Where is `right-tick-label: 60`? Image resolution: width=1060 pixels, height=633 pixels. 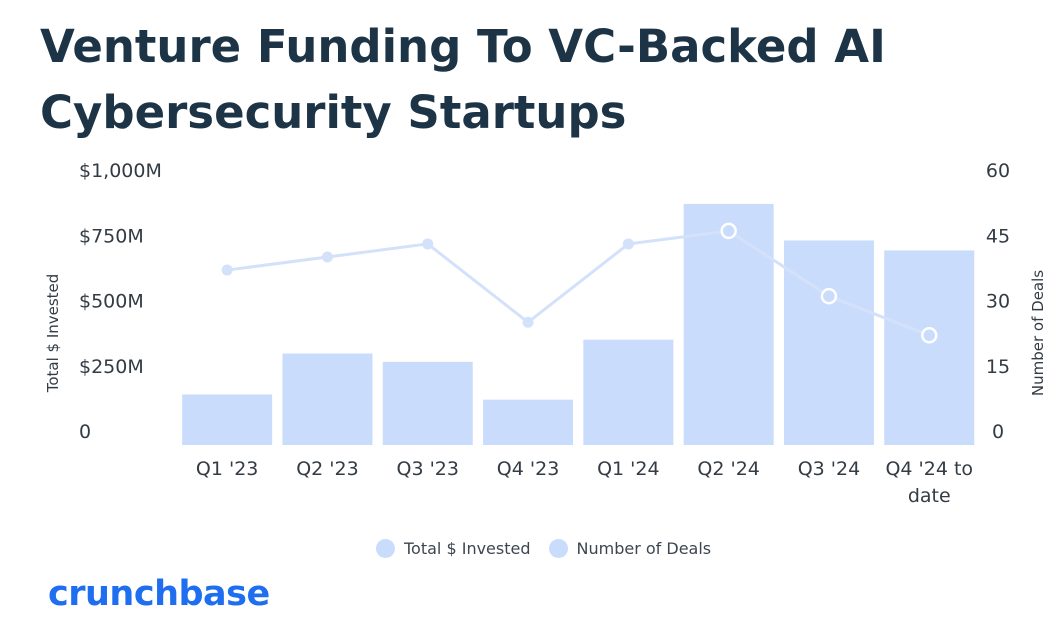 right-tick-label: 60 is located at coordinates (998, 171).